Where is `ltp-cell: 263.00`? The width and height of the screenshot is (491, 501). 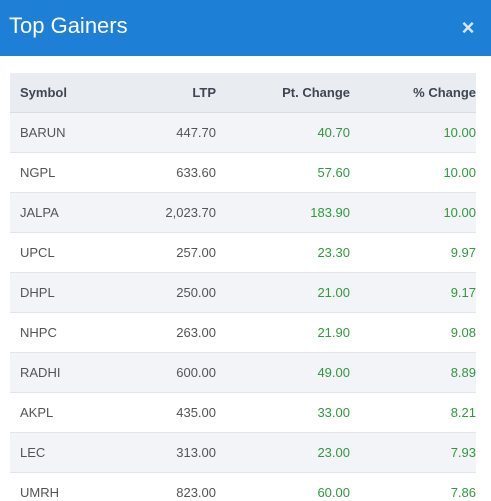 ltp-cell: 263.00 is located at coordinates (174, 332).